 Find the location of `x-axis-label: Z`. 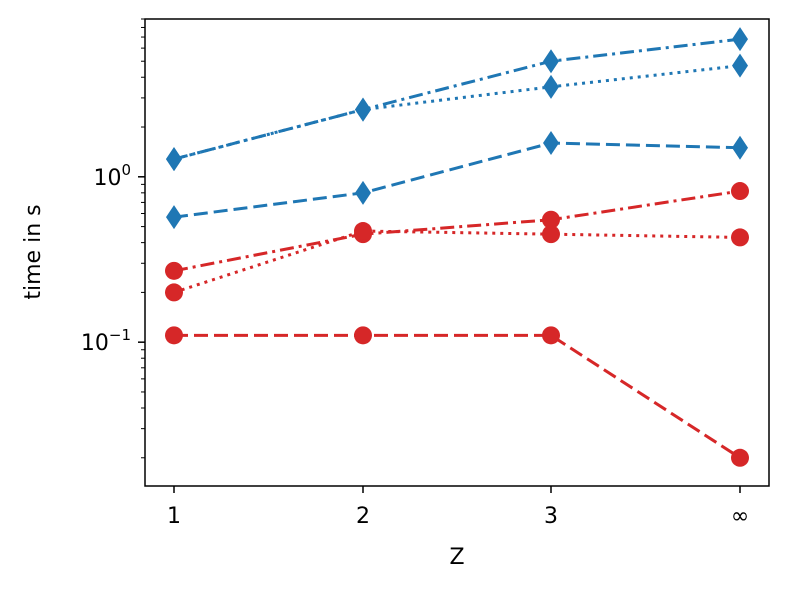

x-axis-label: Z is located at coordinates (456, 557).